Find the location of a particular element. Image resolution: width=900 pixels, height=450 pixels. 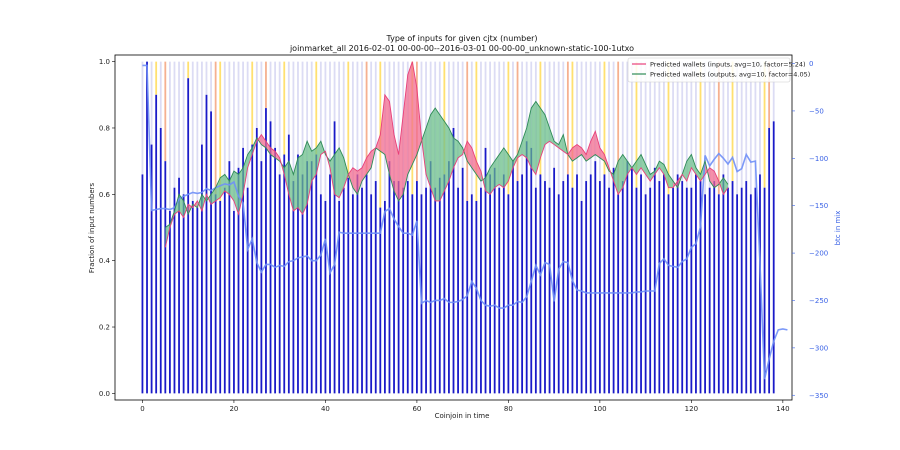

y2-tick-label: 0 is located at coordinates (811, 64).